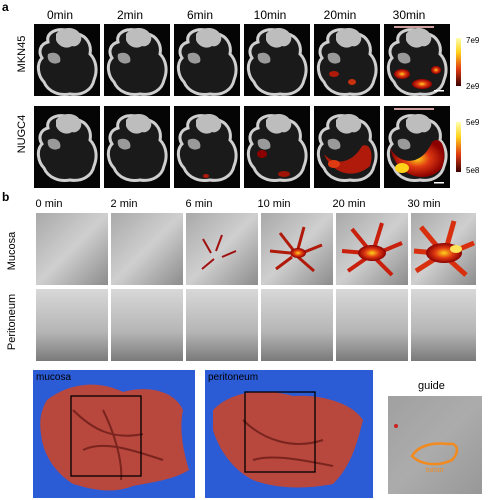 Image resolution: width=490 pixels, height=500 pixels. Describe the element at coordinates (473, 86) in the screenshot. I see `colorbar-min-mkn45: 2e9` at that location.